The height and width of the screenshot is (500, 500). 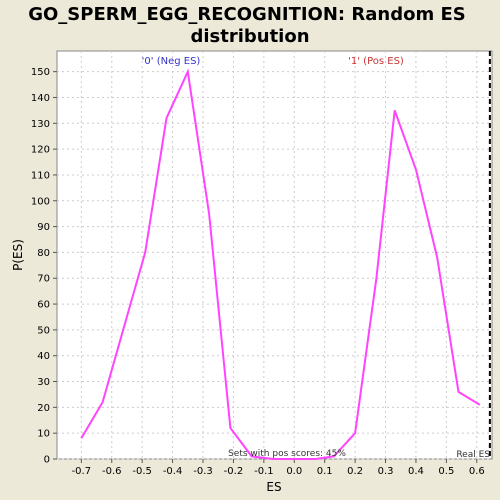 I want to click on neg-es-label: '0' (Neg ES), so click(x=171, y=61).